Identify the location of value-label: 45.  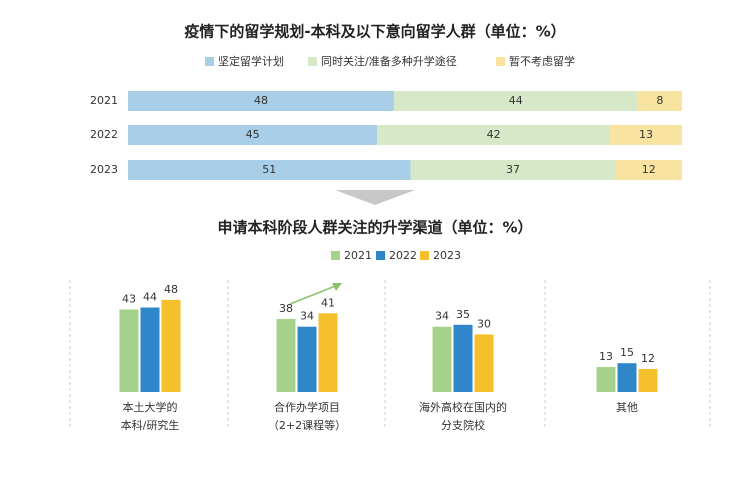
(253, 134).